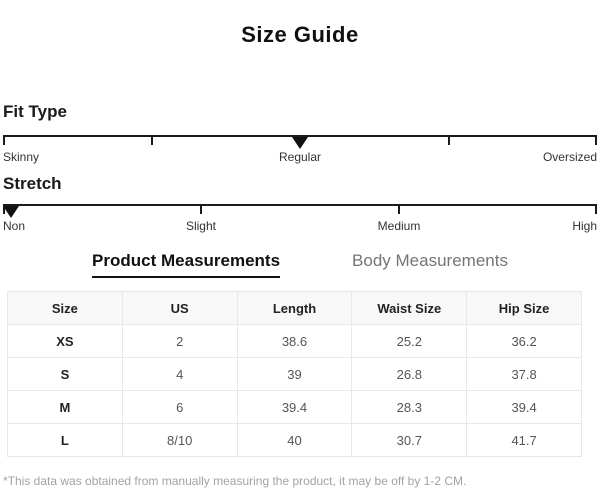 This screenshot has height=493, width=600. I want to click on table-row: M 6 39.4 28.3 39.4, so click(294, 407).